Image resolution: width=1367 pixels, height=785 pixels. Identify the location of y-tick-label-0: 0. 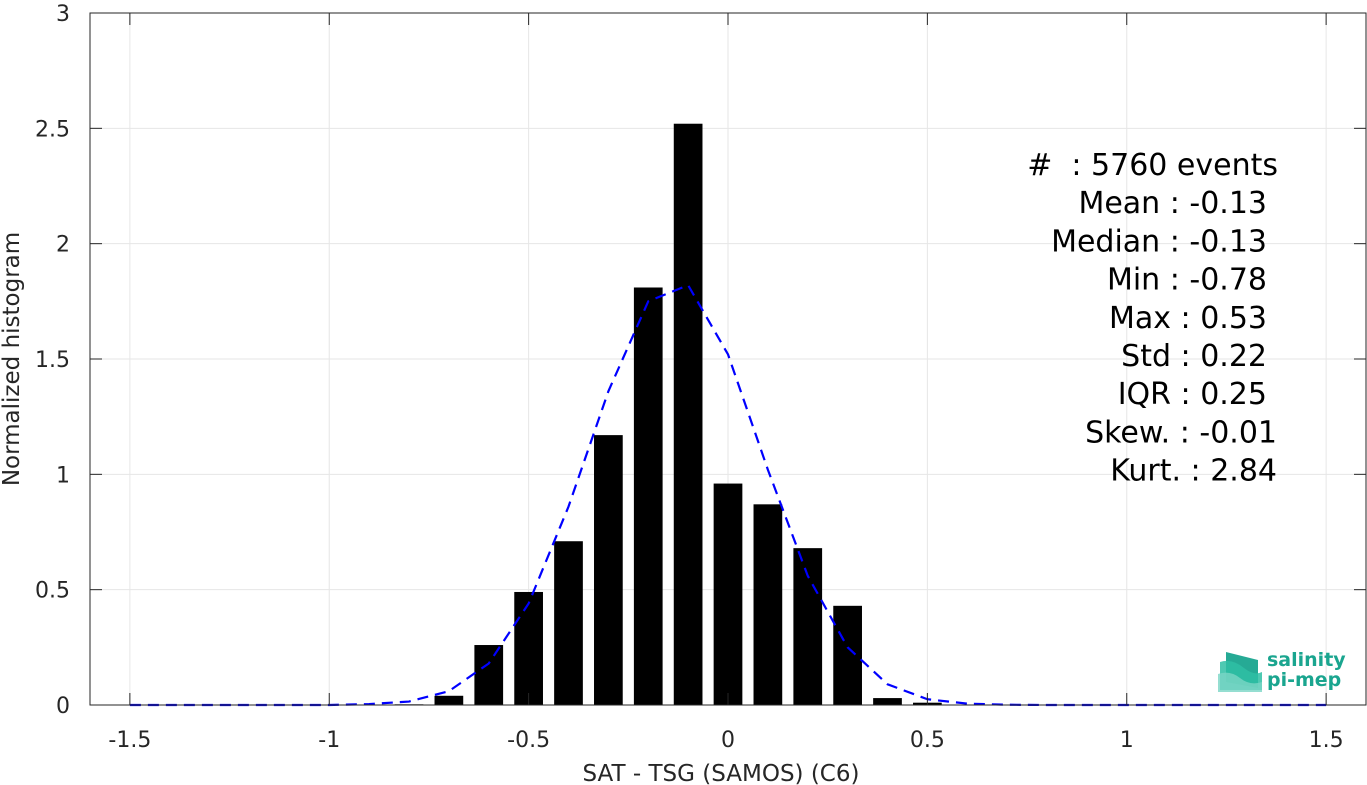
(63, 706).